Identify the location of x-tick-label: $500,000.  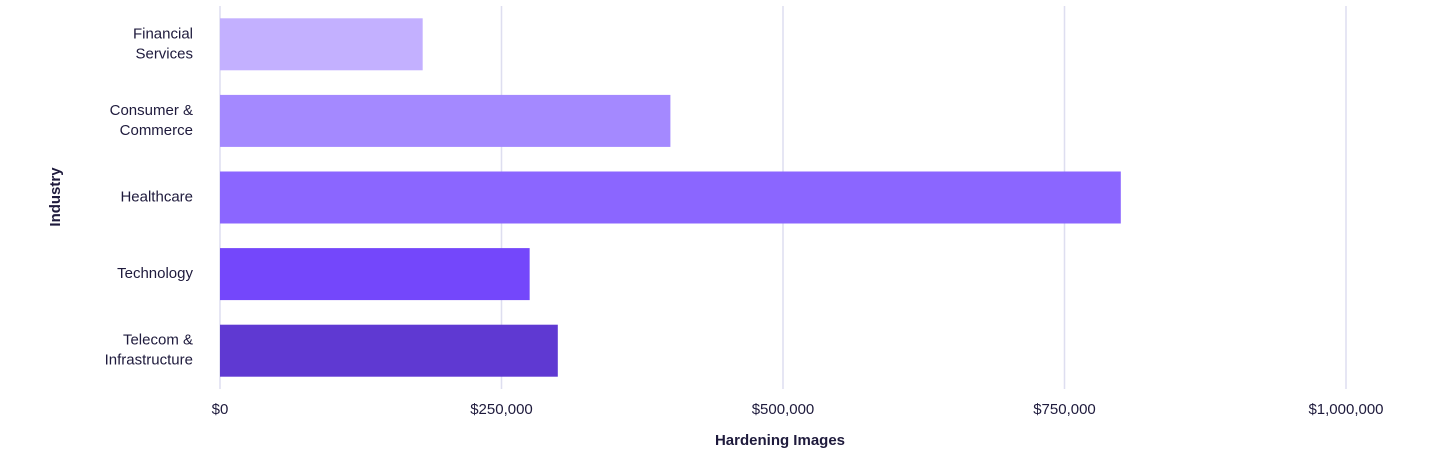
(783, 409).